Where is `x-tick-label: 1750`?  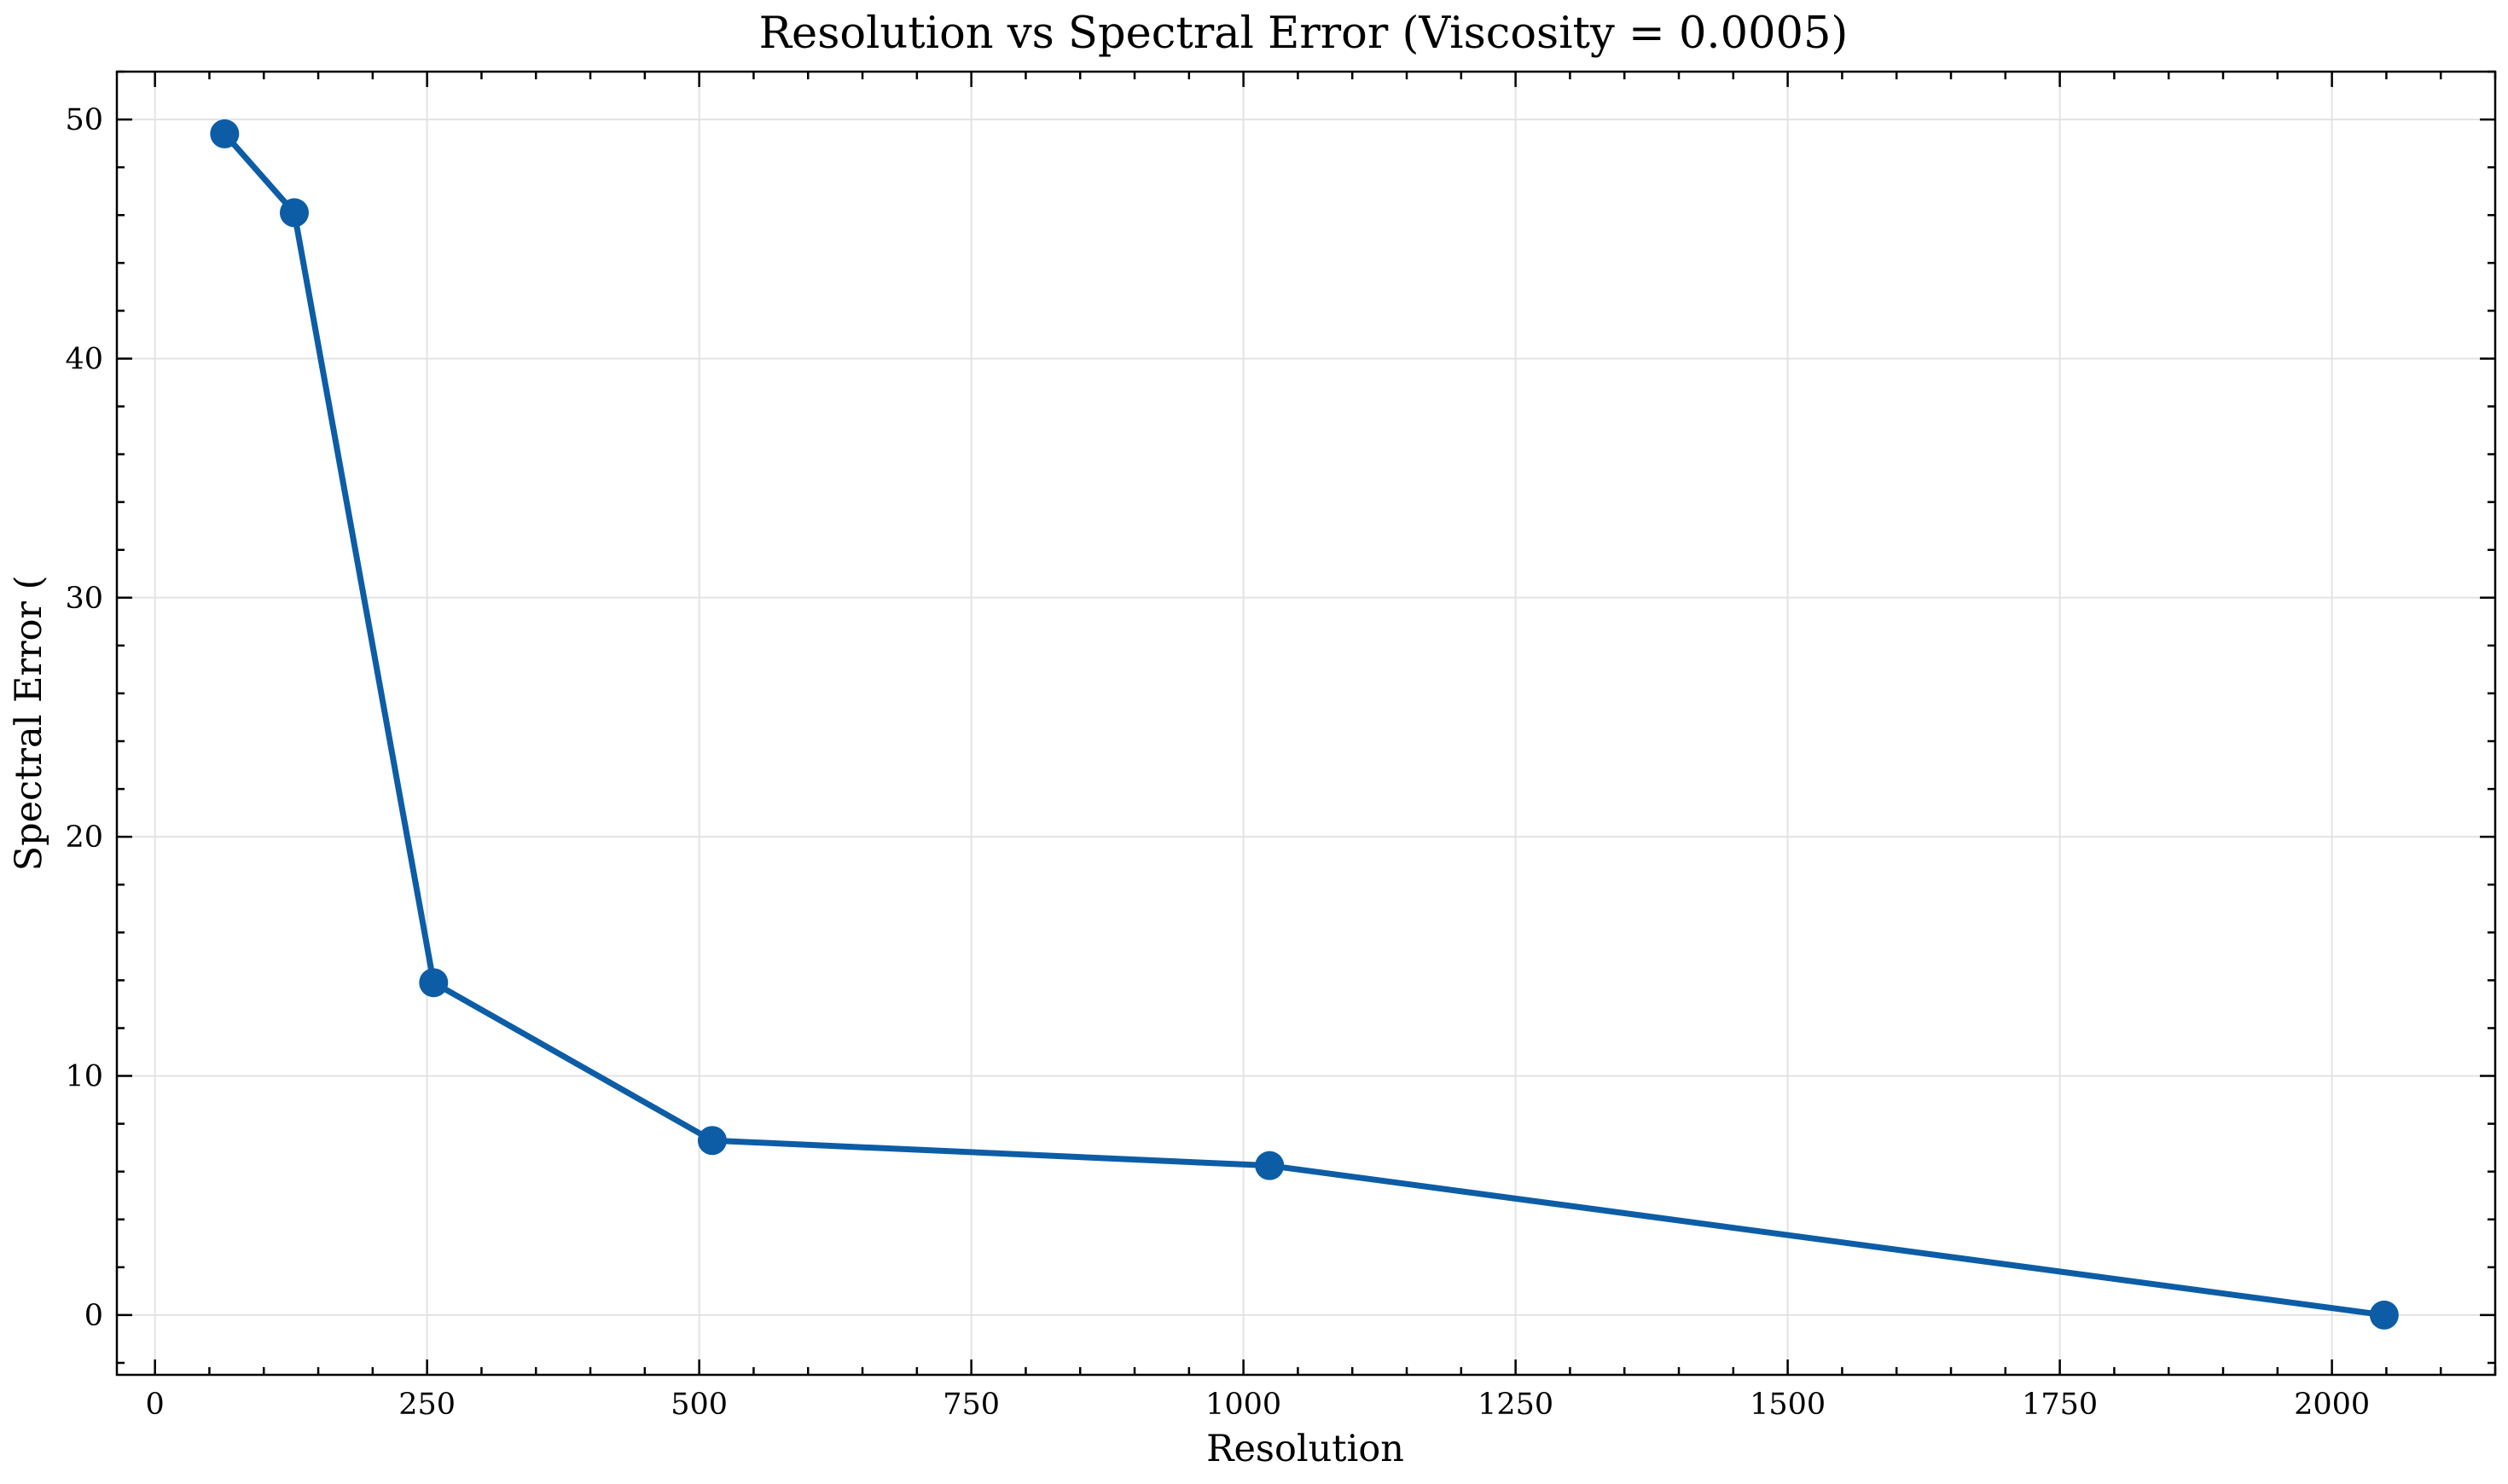
x-tick-label: 1750 is located at coordinates (2060, 1405).